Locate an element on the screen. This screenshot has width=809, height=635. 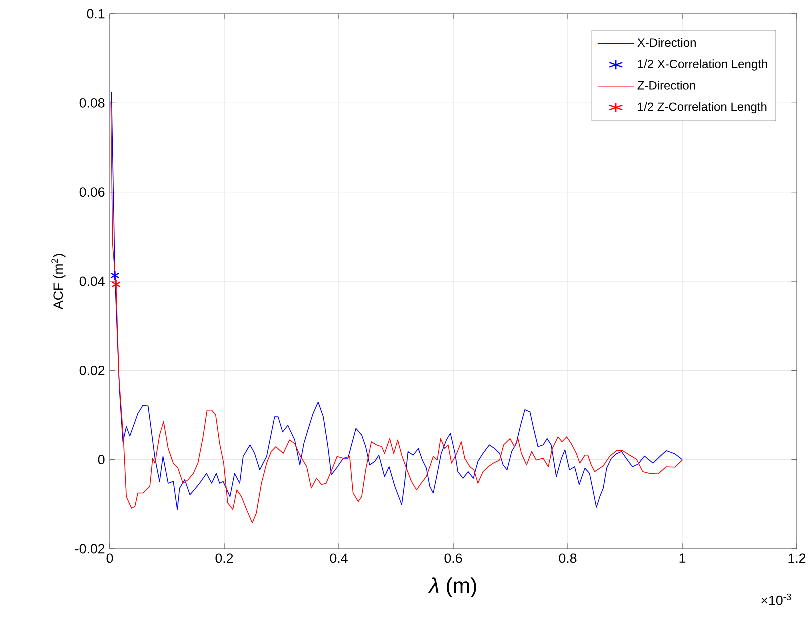
y-tick-label: 0.08 is located at coordinates (92, 103).